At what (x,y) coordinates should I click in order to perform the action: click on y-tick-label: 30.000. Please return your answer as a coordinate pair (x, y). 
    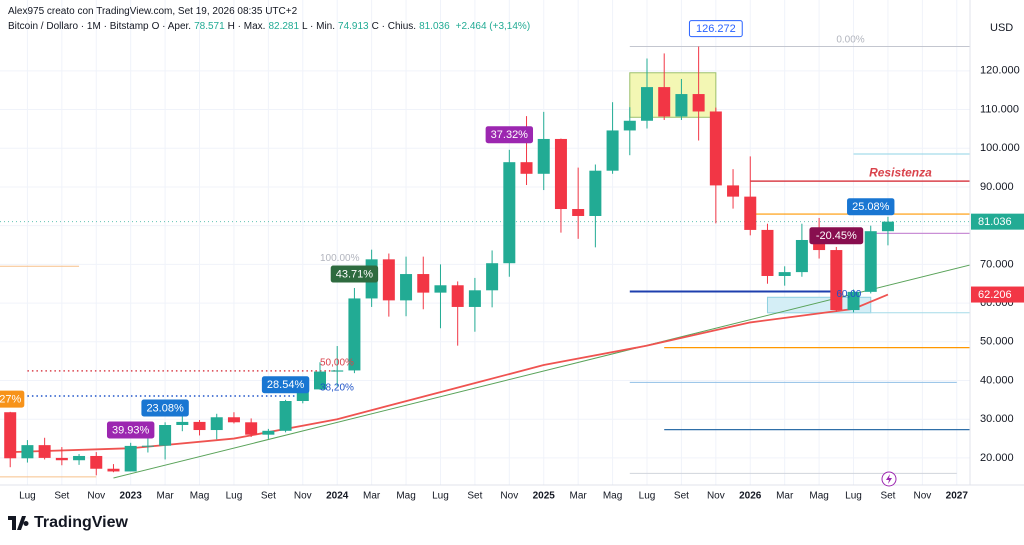
    Looking at the image, I should click on (997, 419).